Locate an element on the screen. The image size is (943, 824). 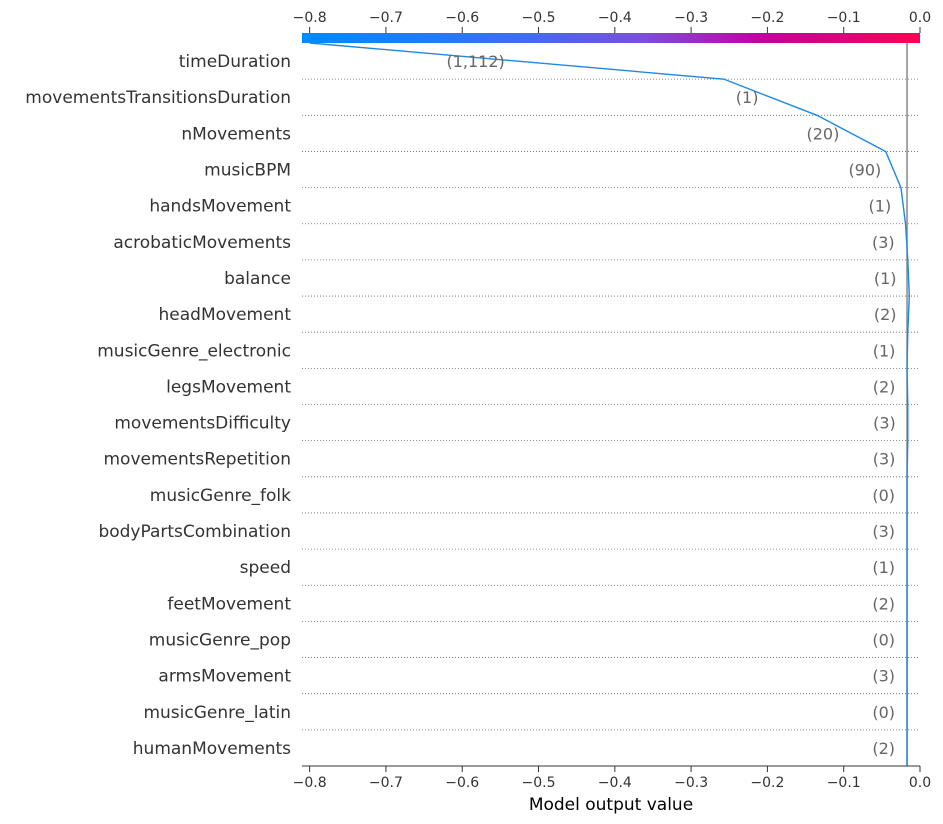
feature-label: movementsDifficulty is located at coordinates (202, 424).